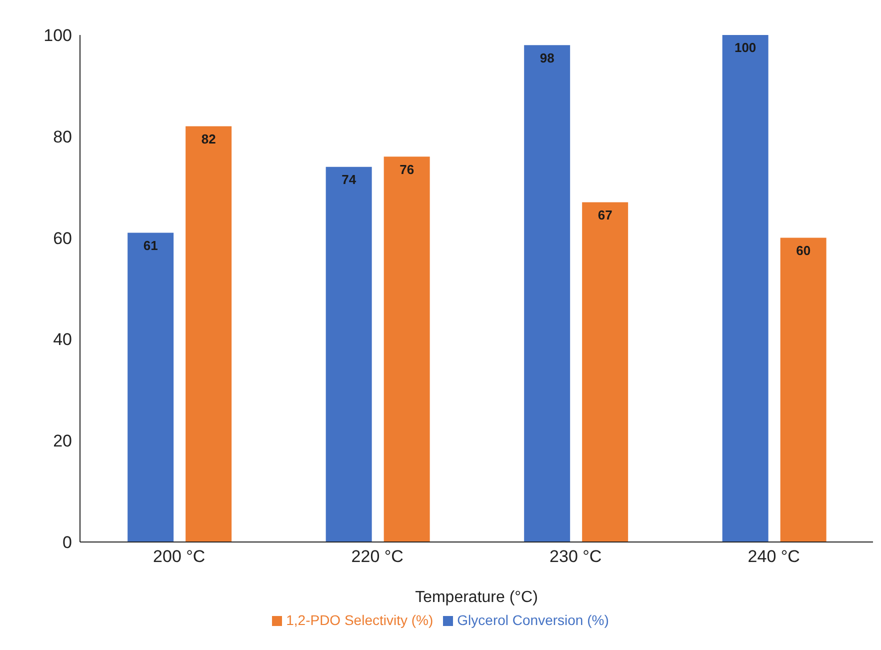  Describe the element at coordinates (360, 620) in the screenshot. I see `legend-label: 1,2-PDO Selectivity (%)` at that location.